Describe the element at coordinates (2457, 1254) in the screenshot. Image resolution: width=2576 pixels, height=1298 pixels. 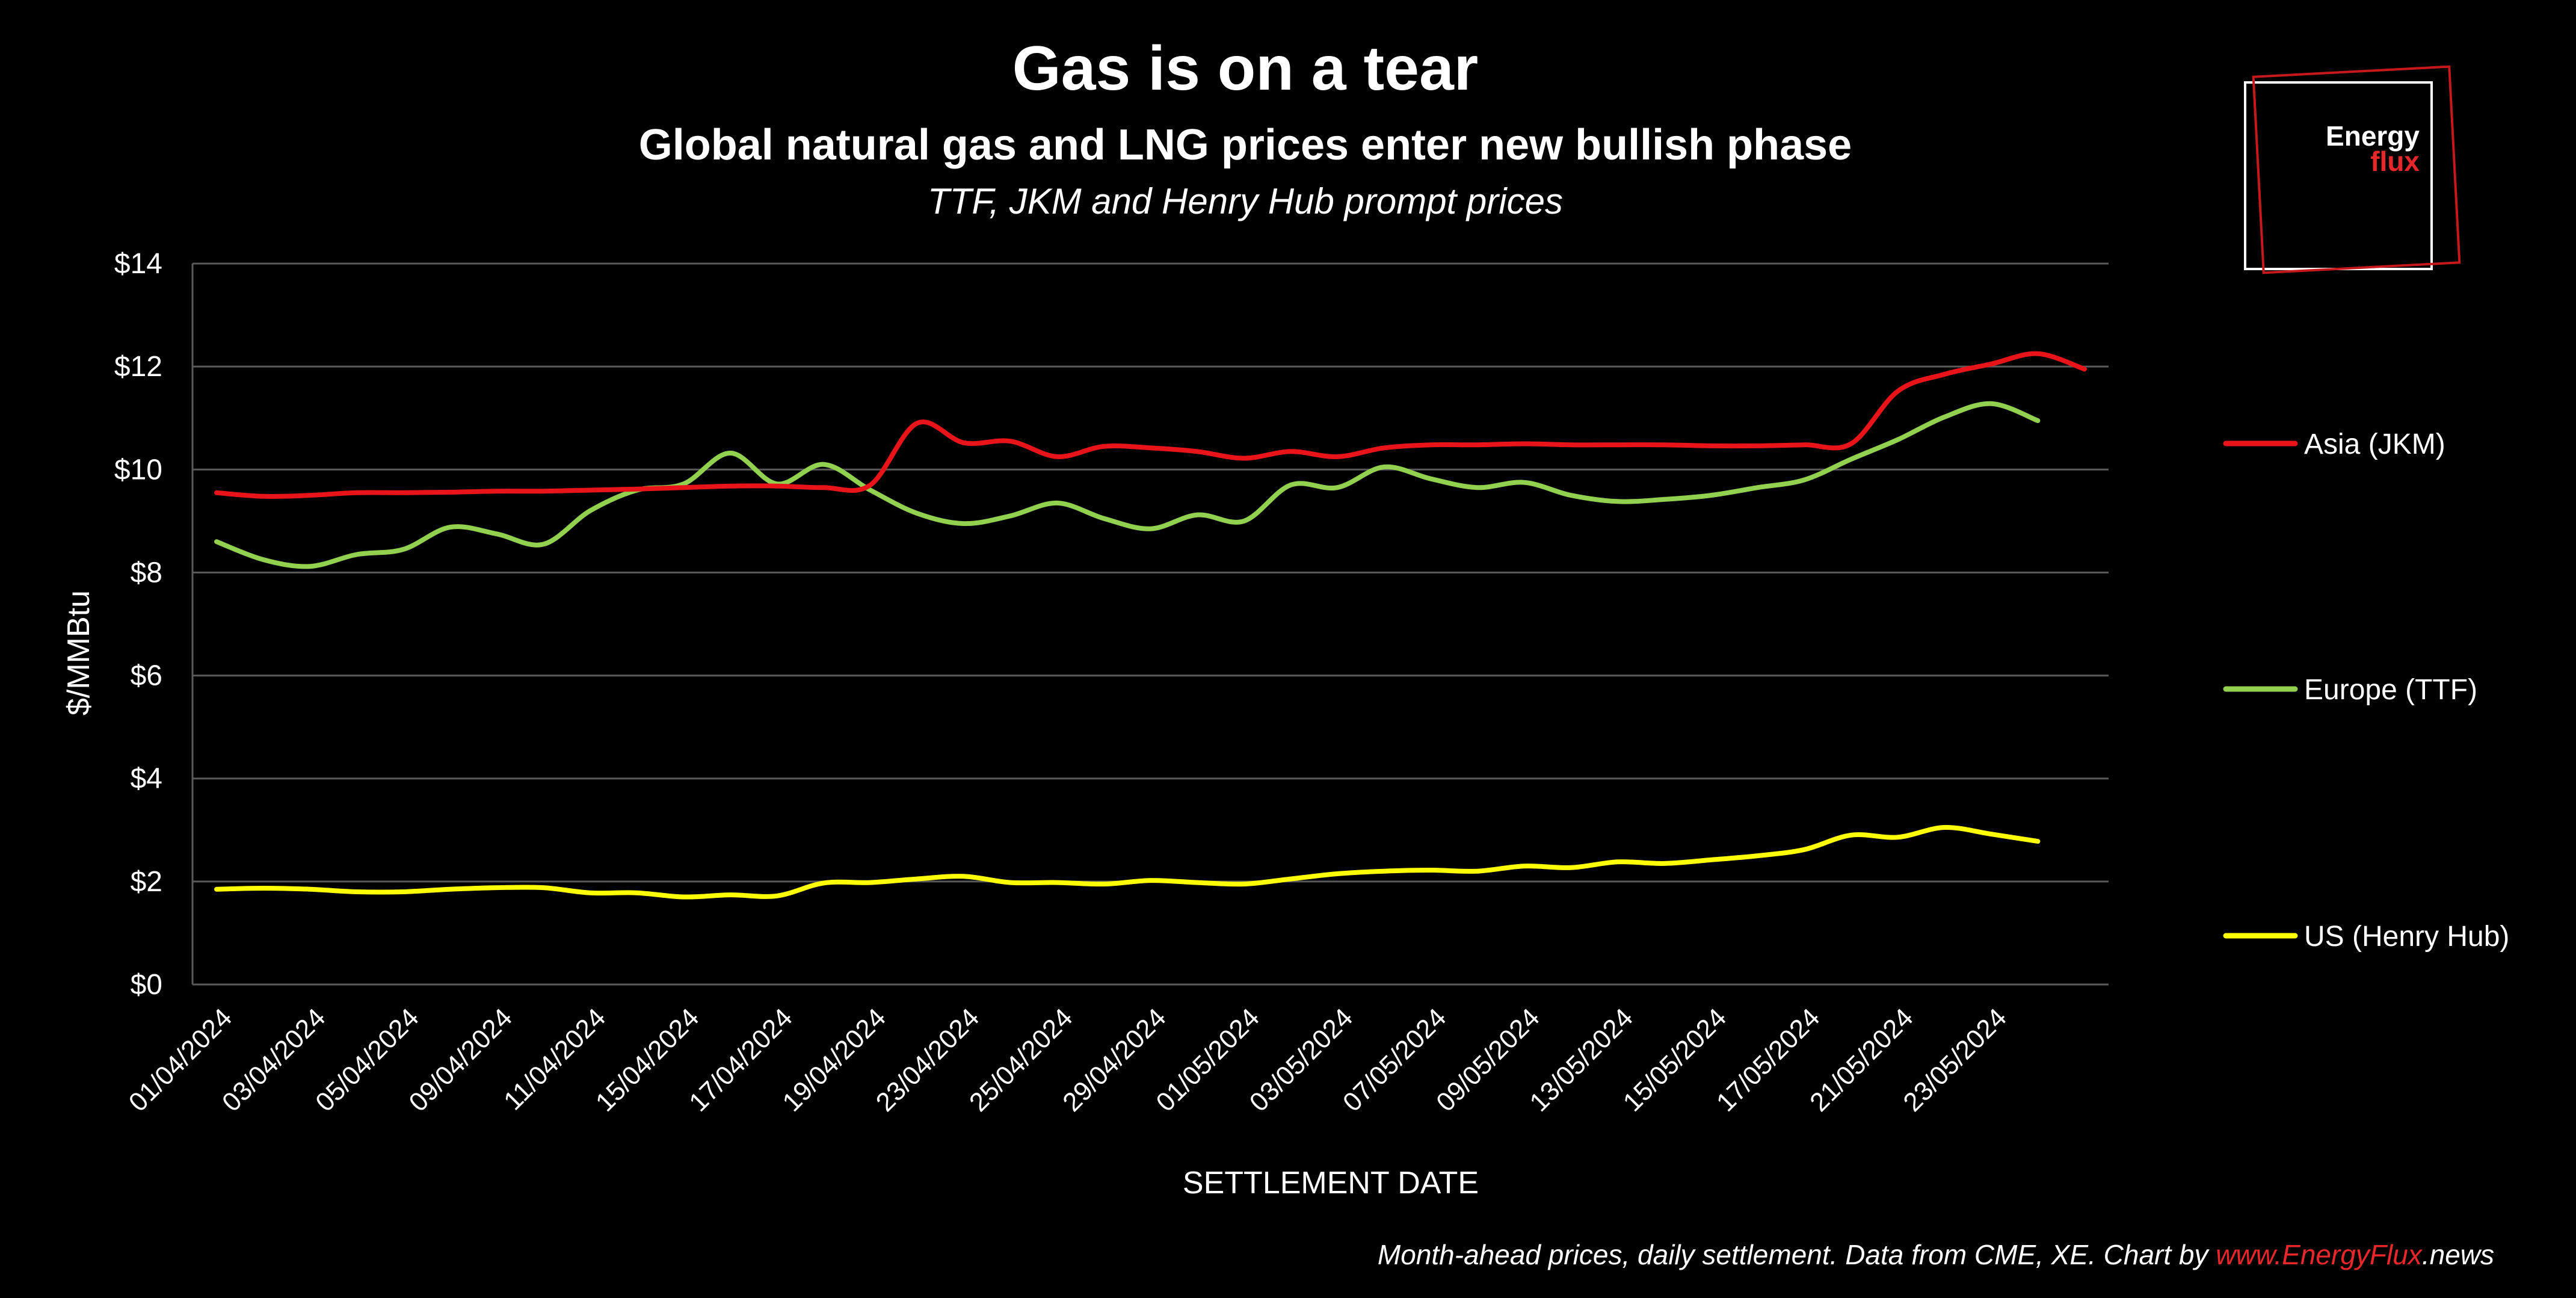
I see `footer-link-suffix: .news` at that location.